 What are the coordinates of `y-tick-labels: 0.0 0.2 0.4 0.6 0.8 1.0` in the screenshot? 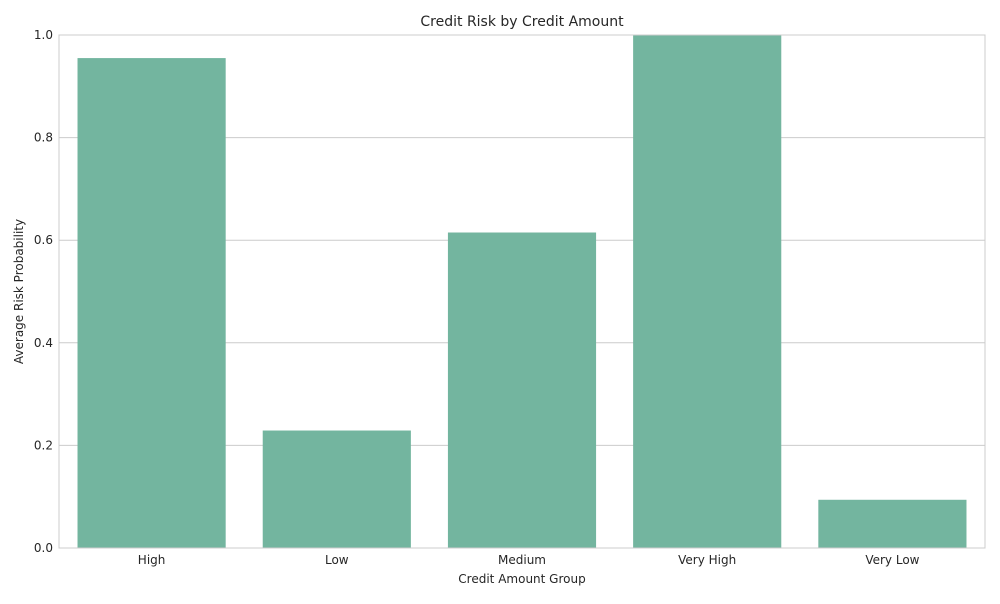 It's located at (43, 291).